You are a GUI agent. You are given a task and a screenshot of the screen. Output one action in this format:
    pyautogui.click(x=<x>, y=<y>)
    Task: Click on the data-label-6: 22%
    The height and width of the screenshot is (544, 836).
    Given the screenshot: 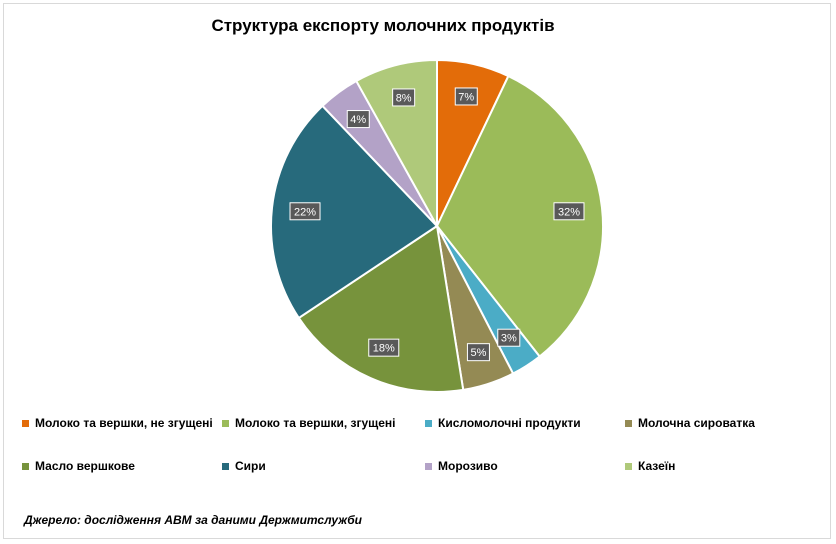 What is the action you would take?
    pyautogui.click(x=305, y=211)
    